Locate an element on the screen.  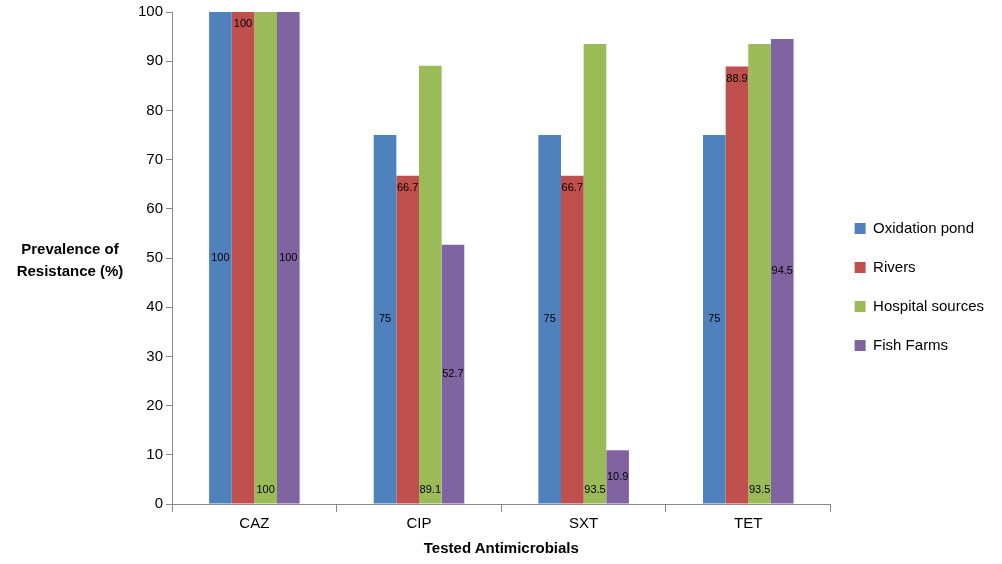
legend-label: Hospital sources is located at coordinates (929, 305).